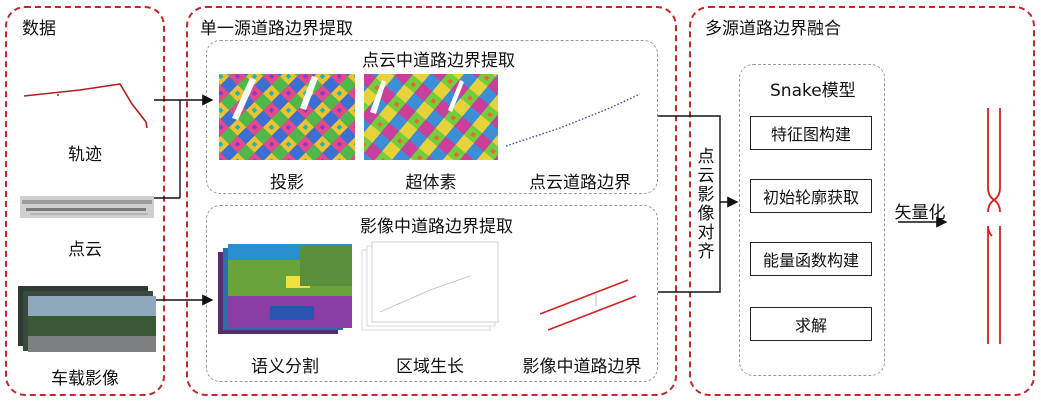 The width and height of the screenshot is (1041, 401). I want to click on image-boundary-lines, so click(588, 305).